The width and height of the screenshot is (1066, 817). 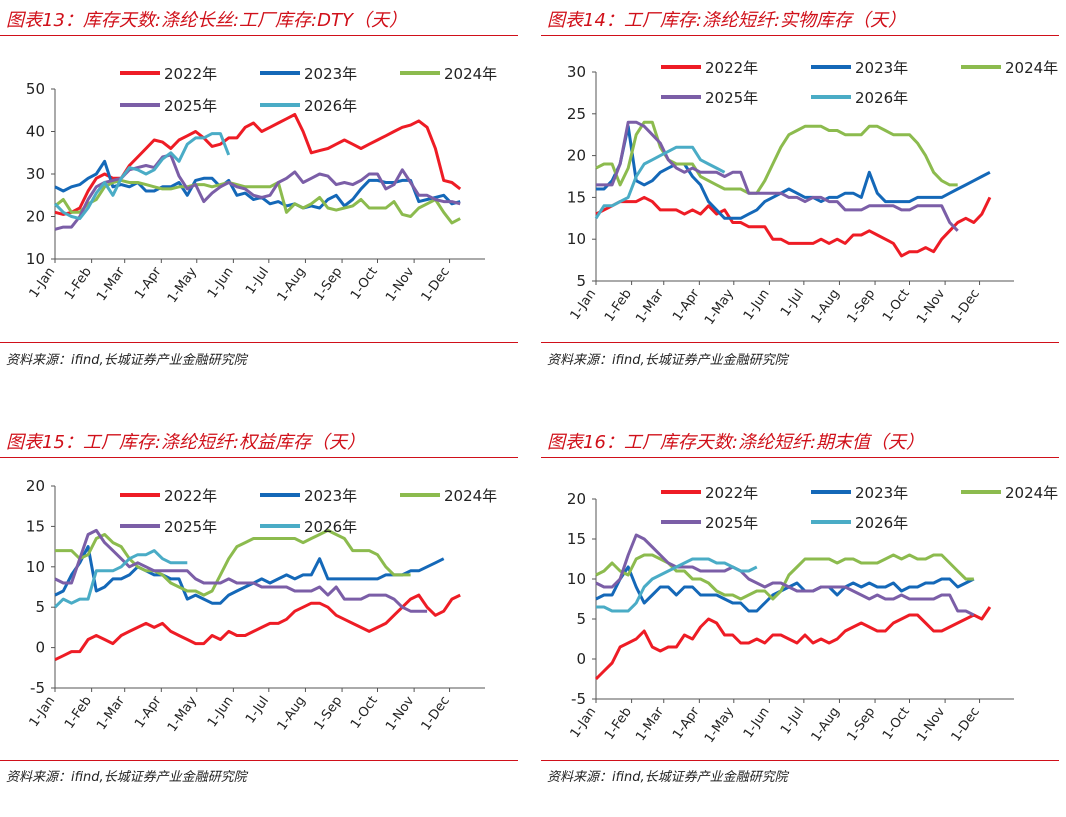 I want to click on x-tick-label: 1-Sep, so click(x=862, y=306).